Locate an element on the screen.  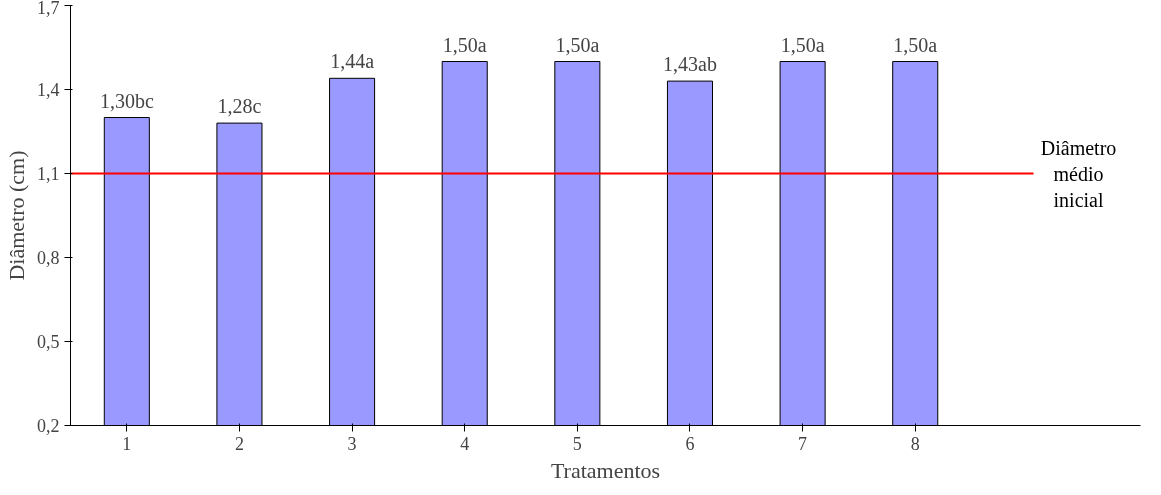
y-tick-label: 0,5 is located at coordinates (48, 342).